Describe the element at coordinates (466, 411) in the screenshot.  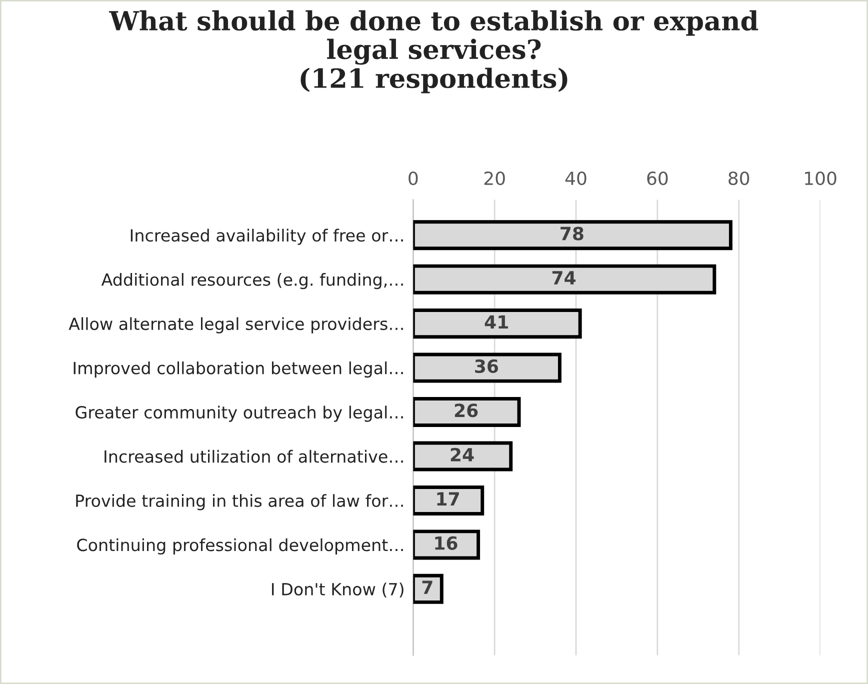
I see `data-label: 26` at that location.